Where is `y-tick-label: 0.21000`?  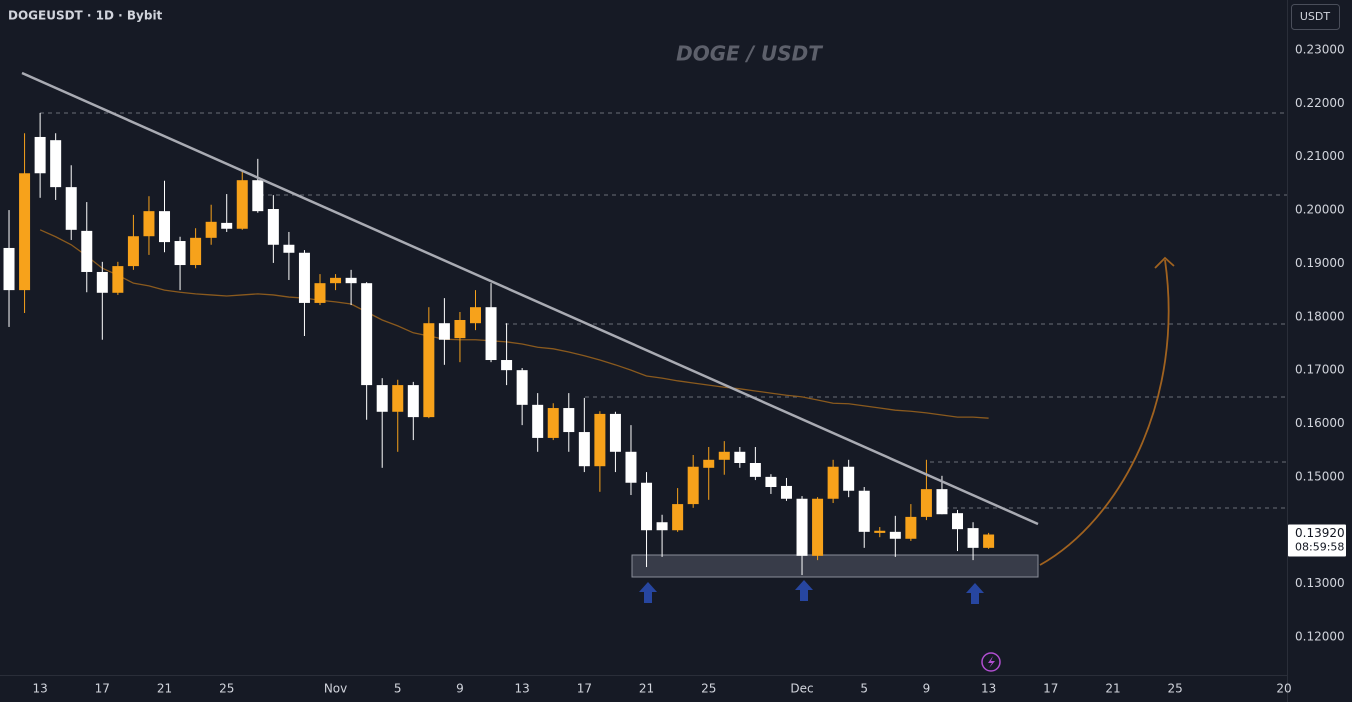 y-tick-label: 0.21000 is located at coordinates (1320, 156).